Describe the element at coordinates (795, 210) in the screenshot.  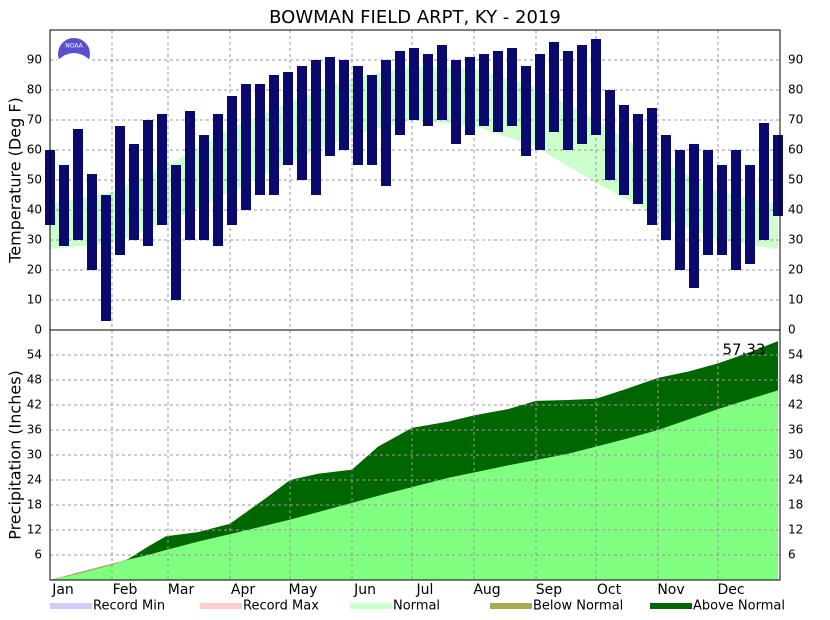
I see `y2-tick-label: 40` at that location.